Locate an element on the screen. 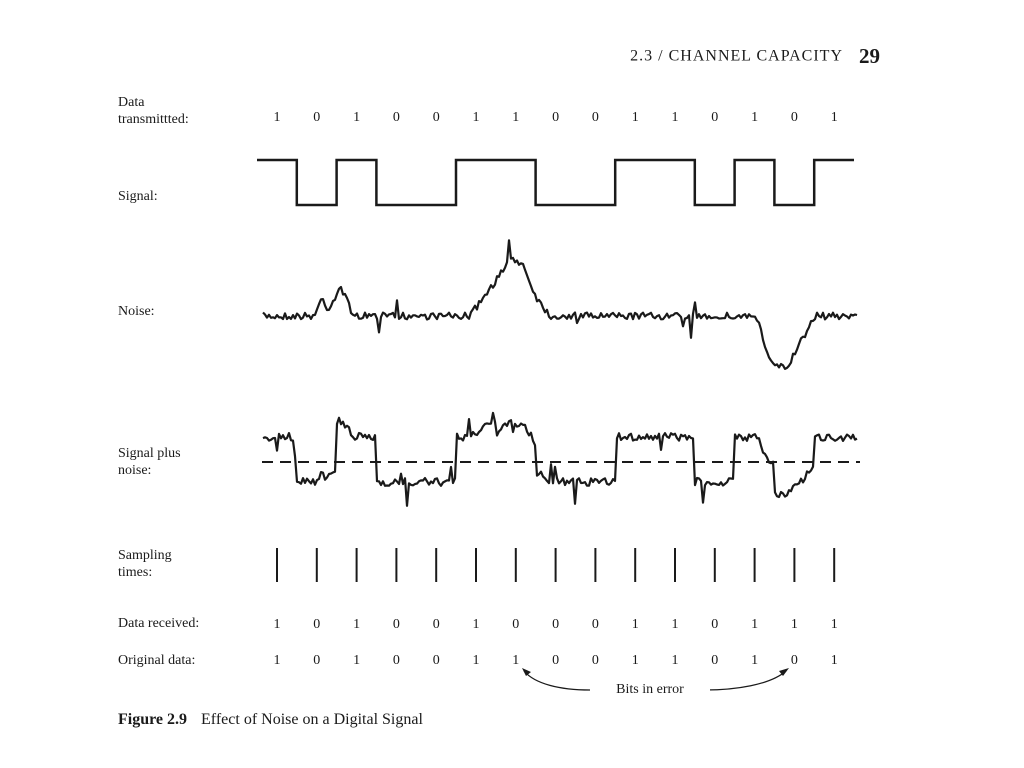 The width and height of the screenshot is (1024, 768). bit-transmitted-11: 0 is located at coordinates (715, 117).